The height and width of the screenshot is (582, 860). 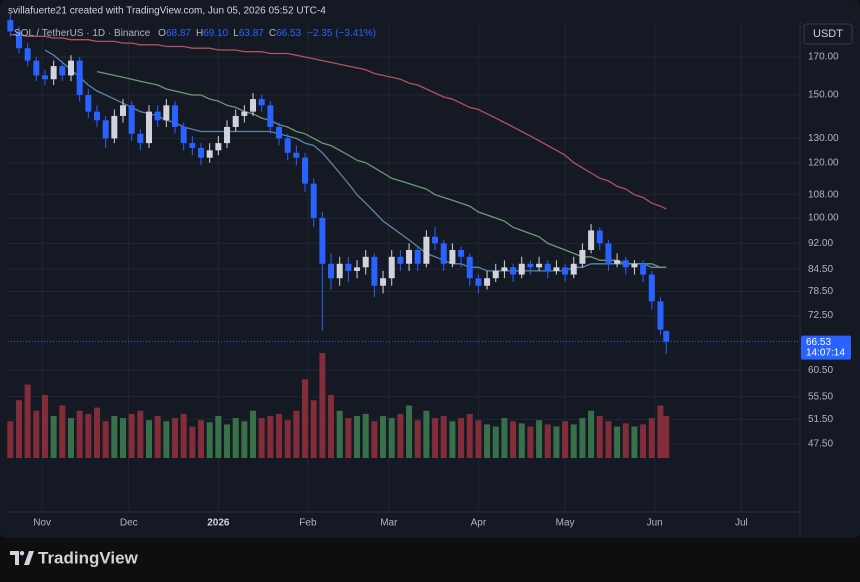 What do you see at coordinates (88, 557) in the screenshot?
I see `brand: TradingView` at bounding box center [88, 557].